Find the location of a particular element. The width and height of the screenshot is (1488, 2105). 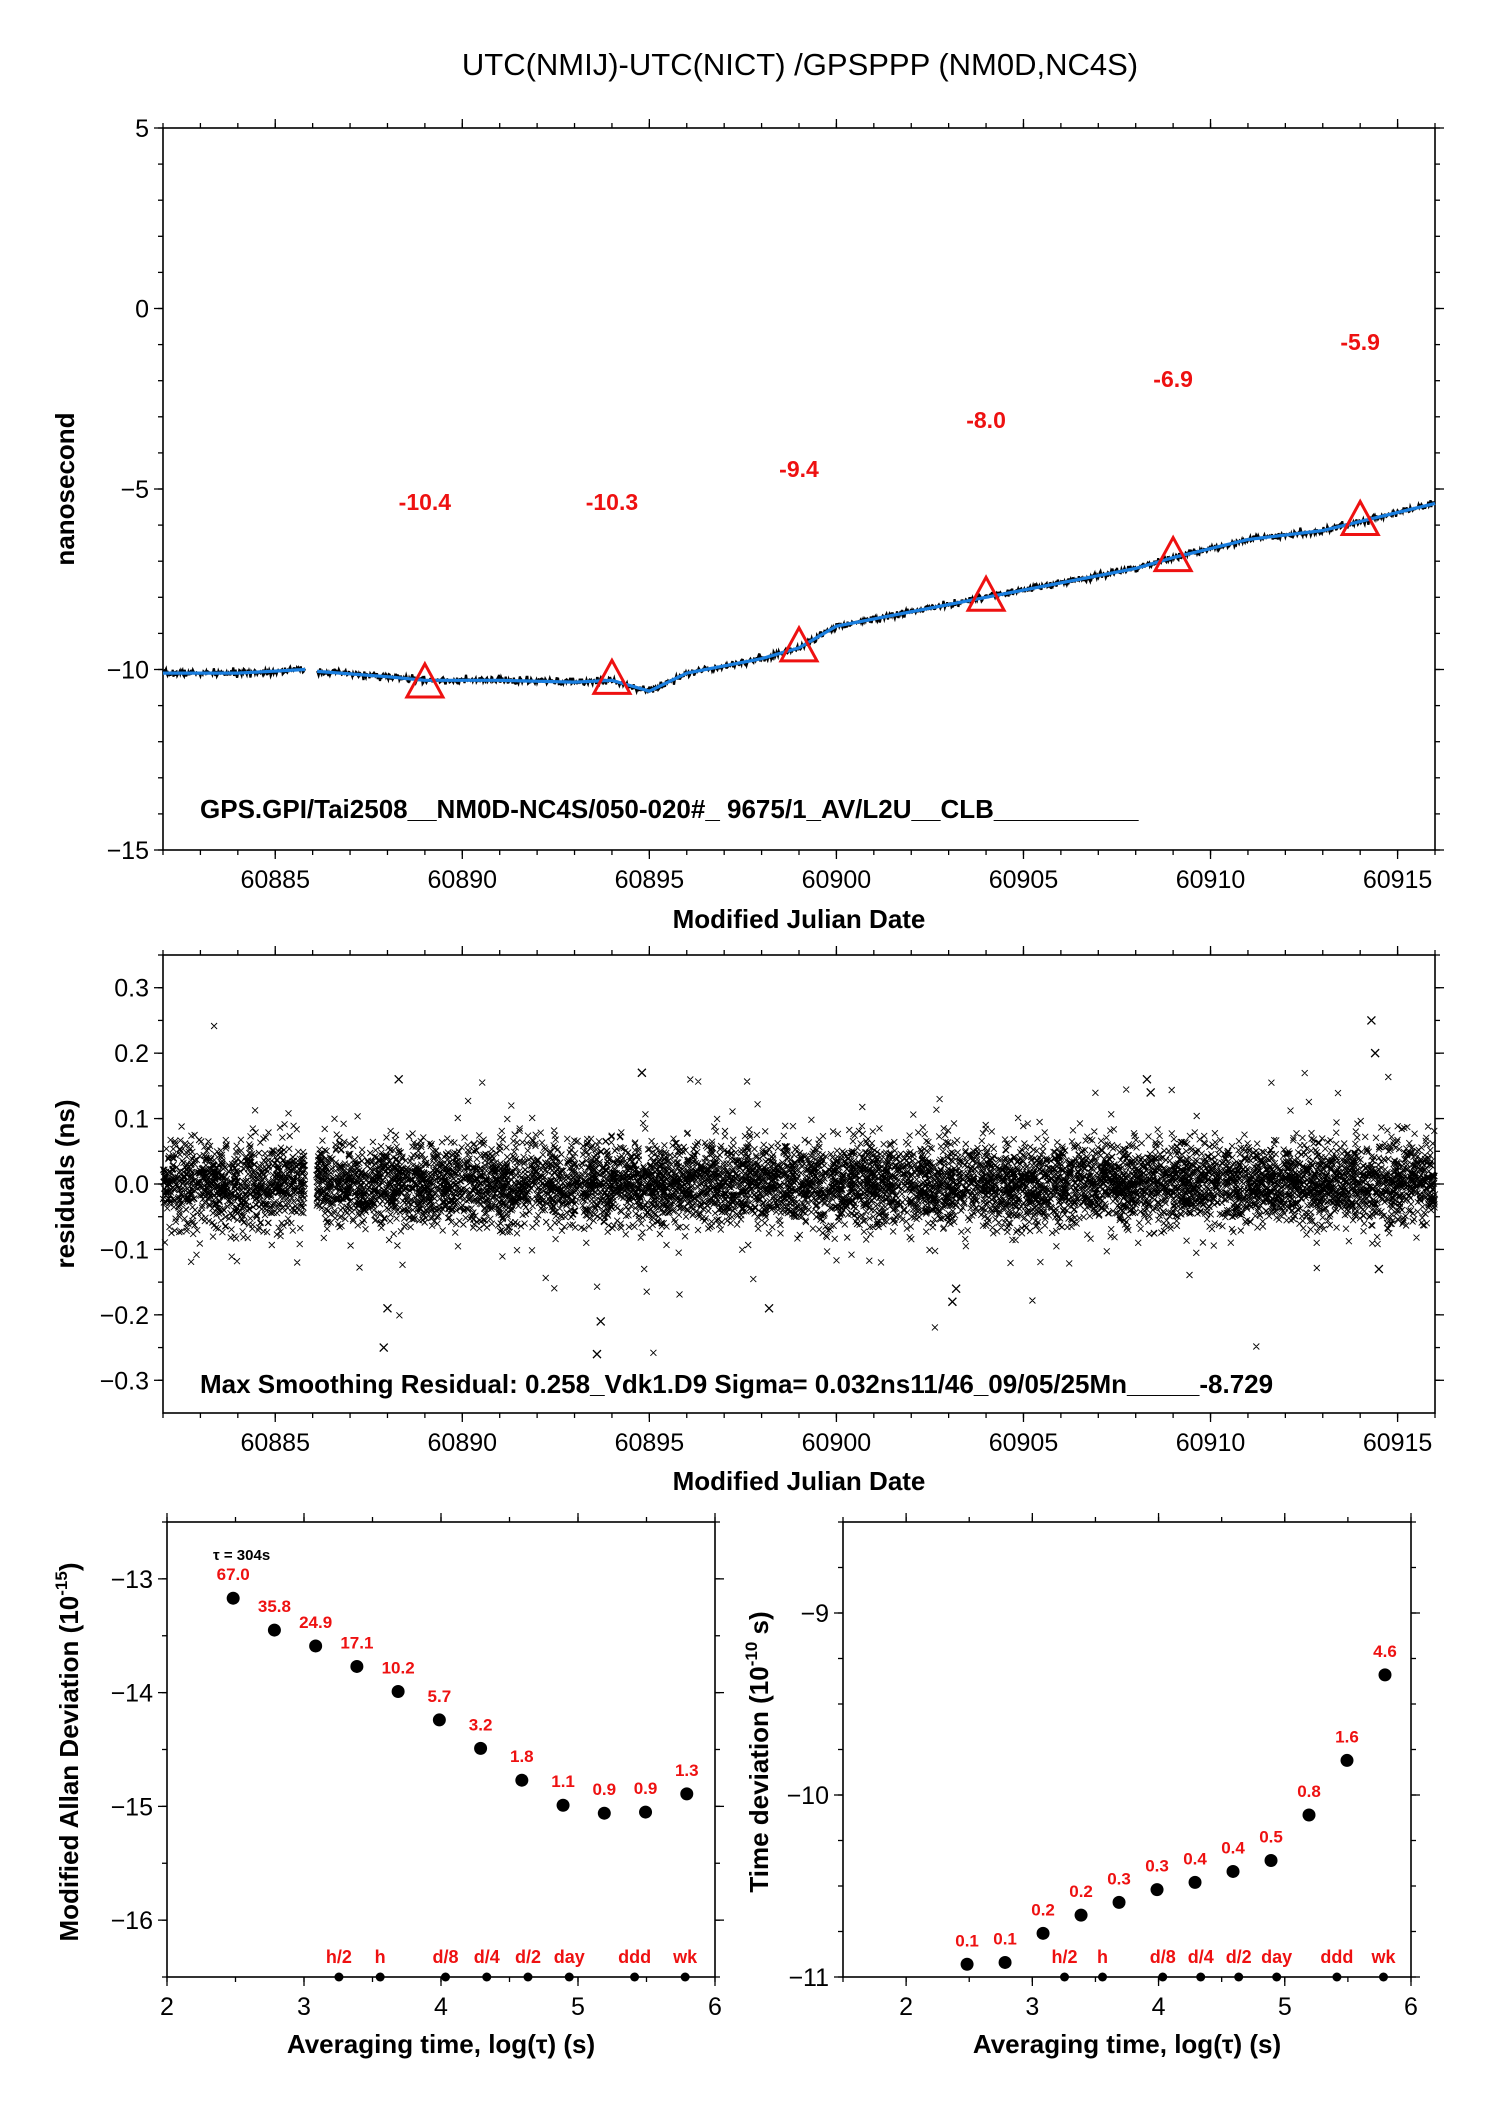

reference-label: wk is located at coordinates (685, 1957).